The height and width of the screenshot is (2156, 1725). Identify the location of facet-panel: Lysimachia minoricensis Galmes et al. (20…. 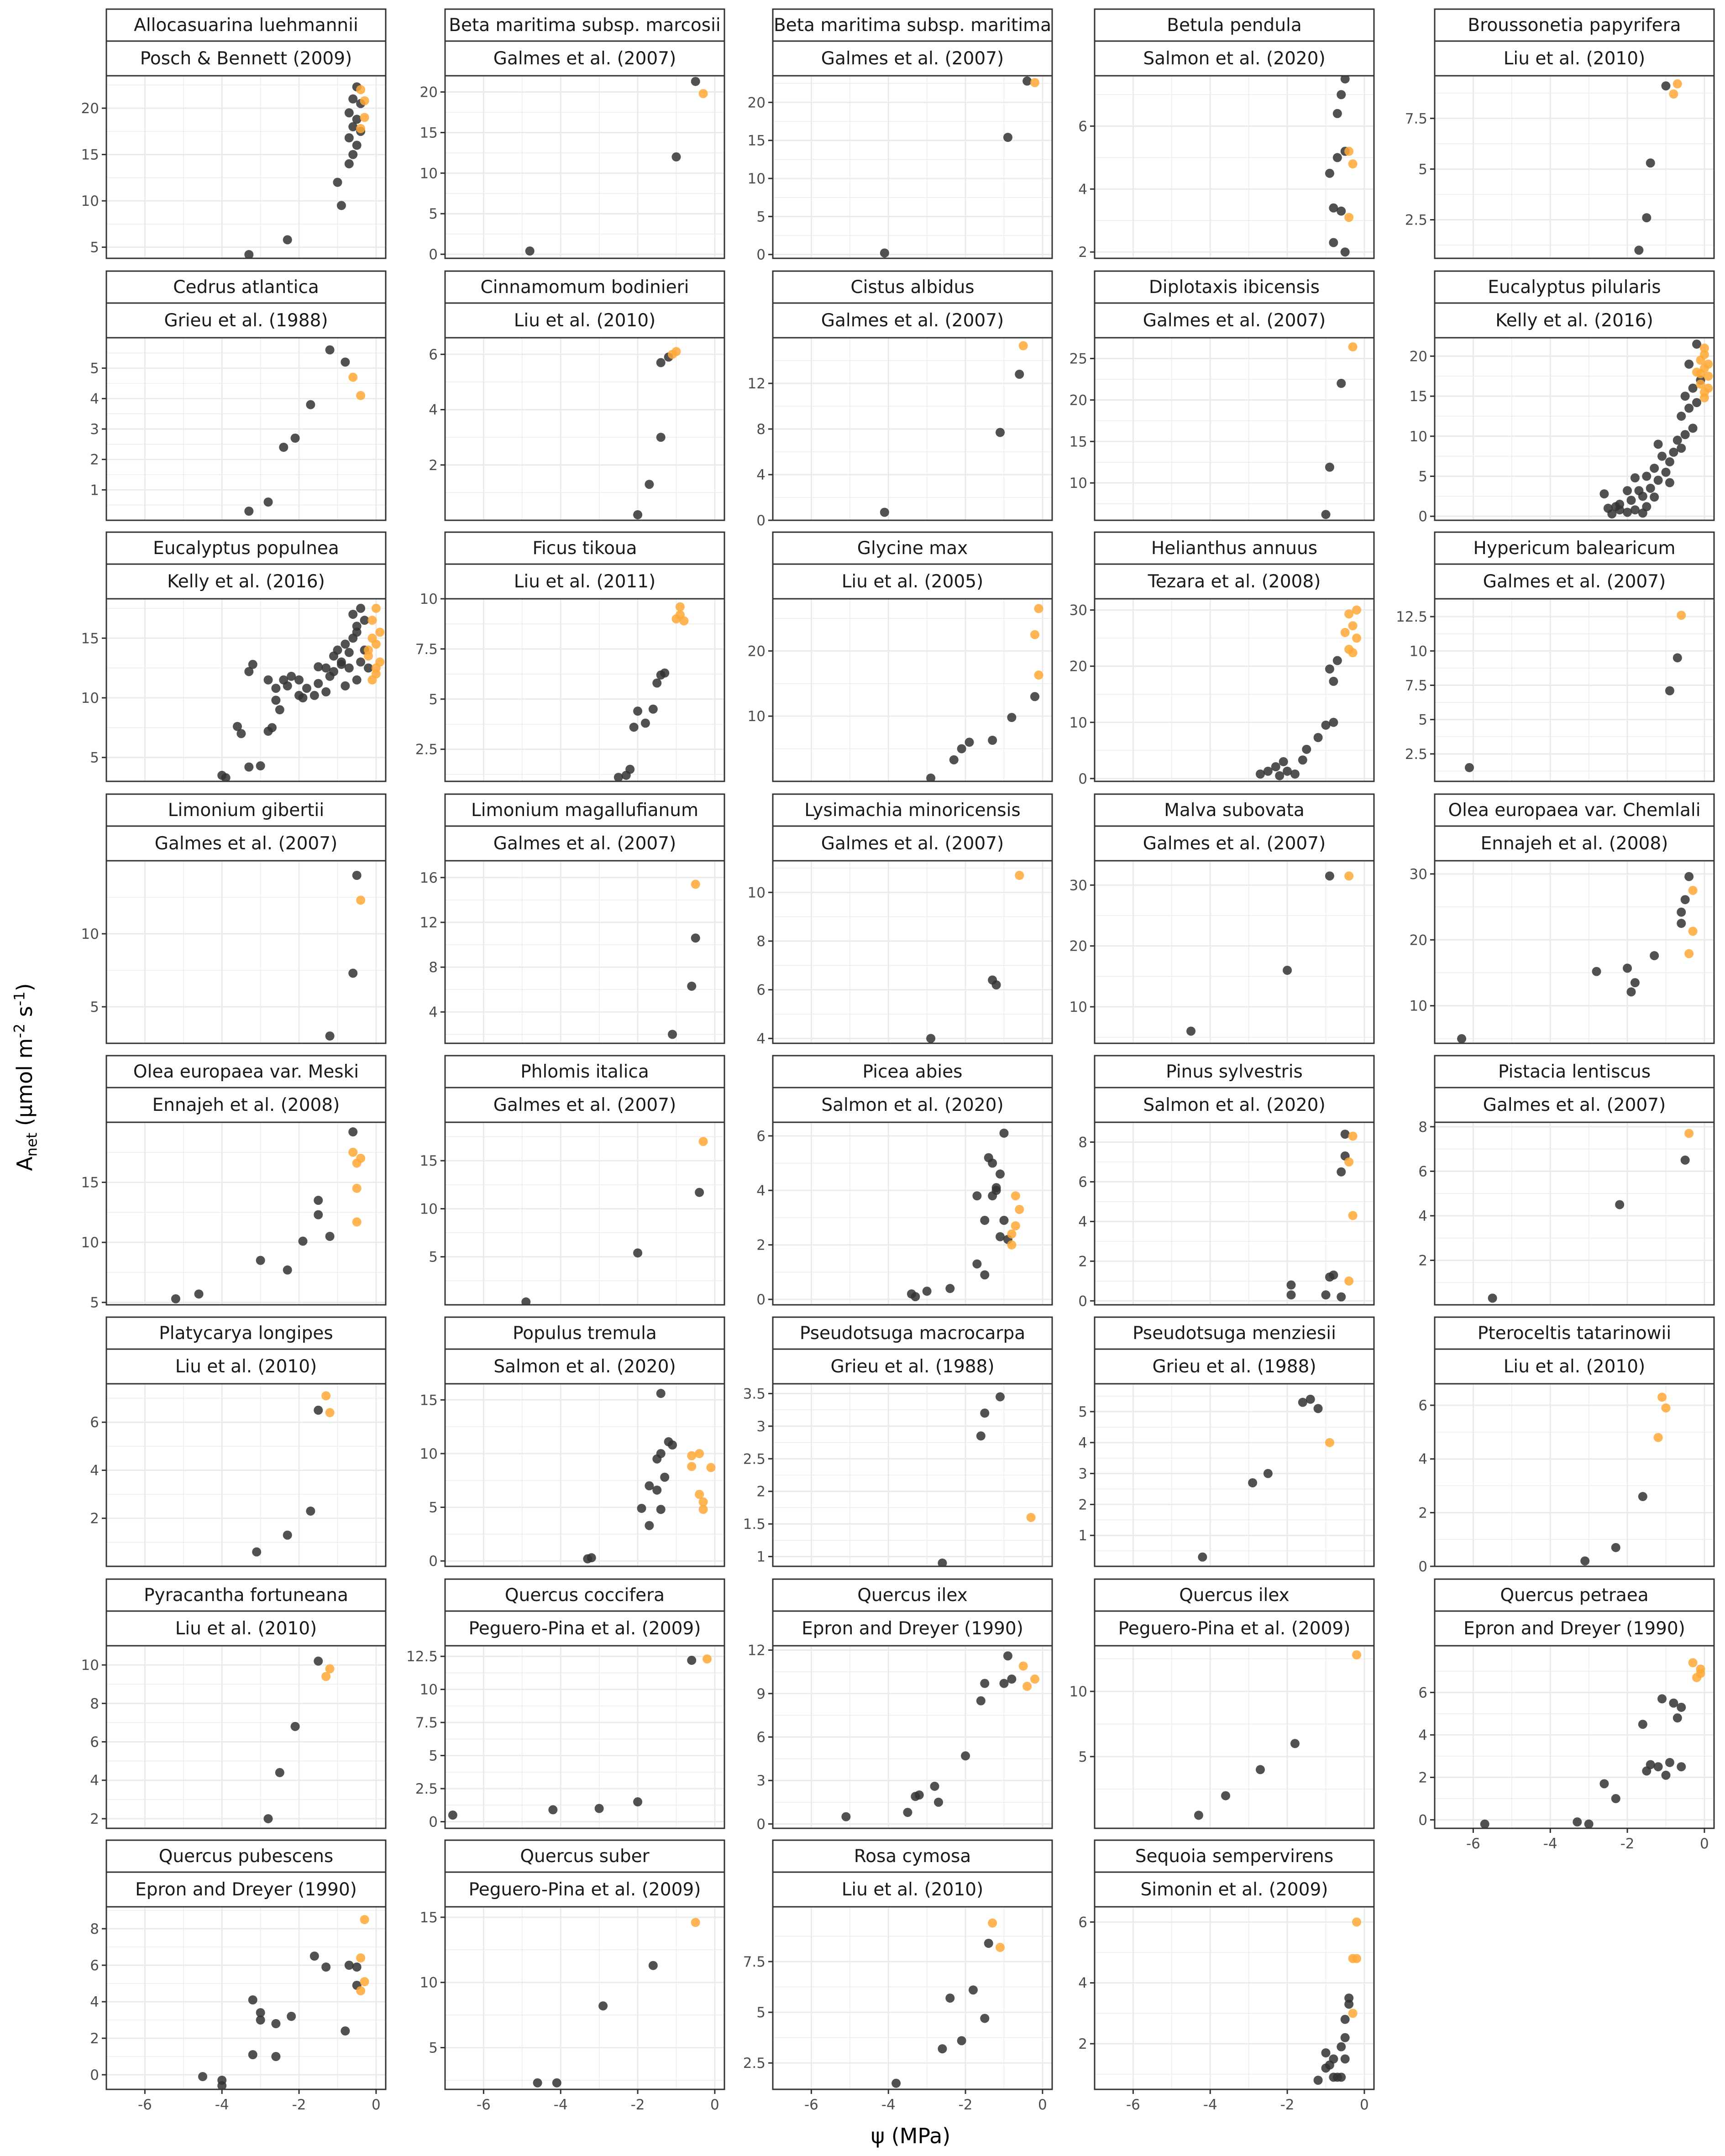
(900, 920).